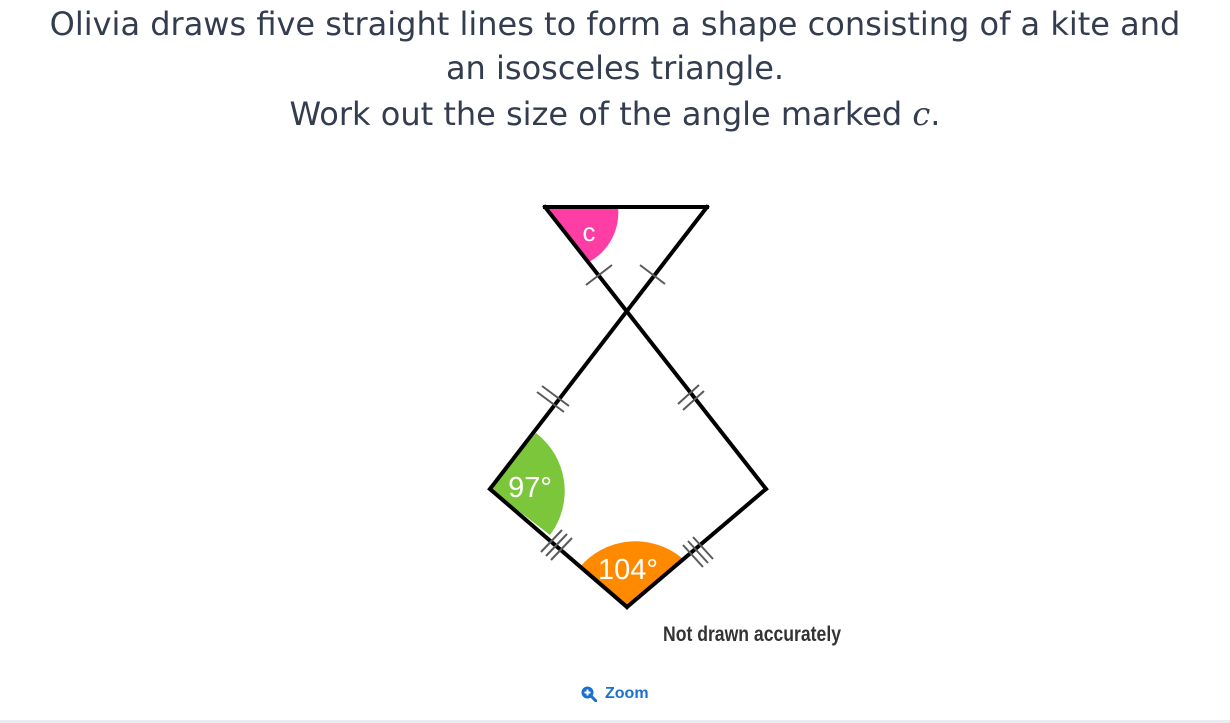 The image size is (1230, 723). I want to click on line-diagonal-a, so click(655, 348).